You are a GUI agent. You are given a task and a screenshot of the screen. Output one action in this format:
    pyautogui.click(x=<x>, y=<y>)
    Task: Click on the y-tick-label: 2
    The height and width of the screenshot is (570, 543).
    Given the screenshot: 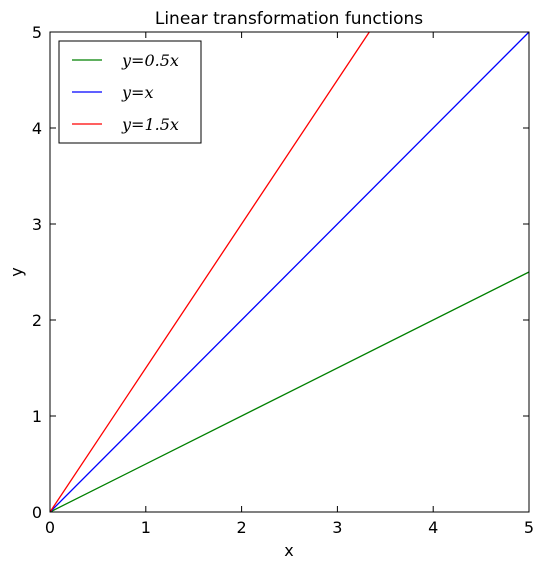 What is the action you would take?
    pyautogui.click(x=37, y=320)
    